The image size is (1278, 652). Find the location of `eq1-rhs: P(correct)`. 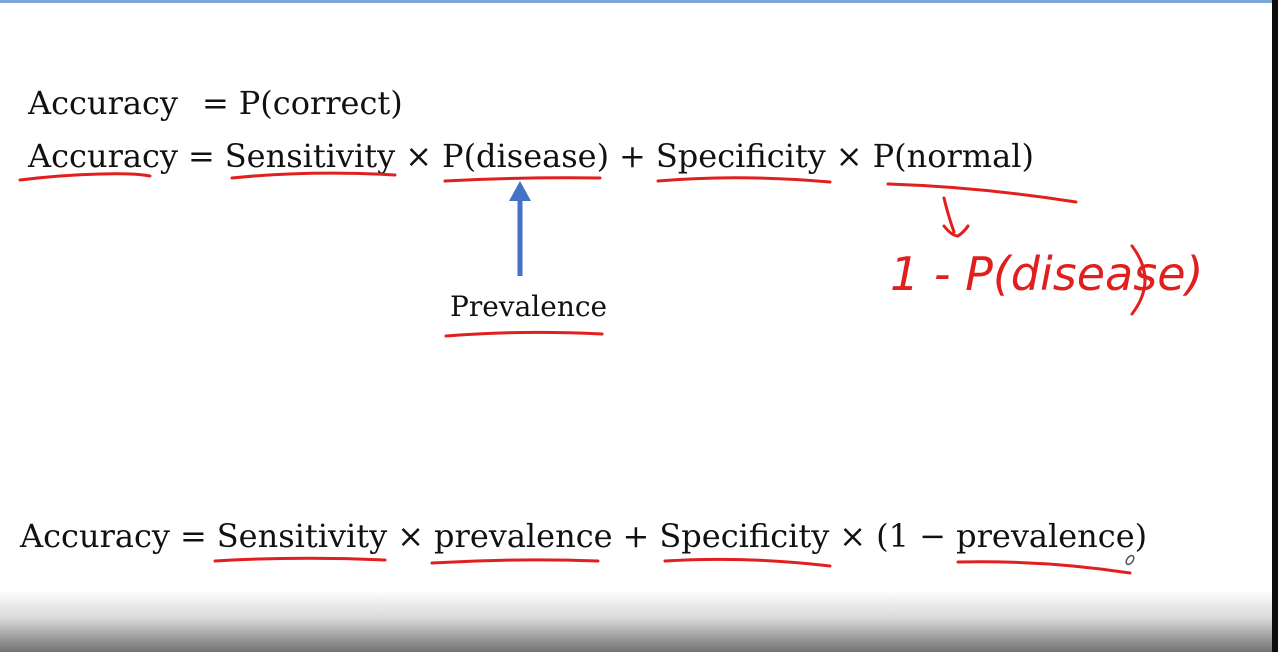

eq1-rhs: P(correct) is located at coordinates (320, 103).